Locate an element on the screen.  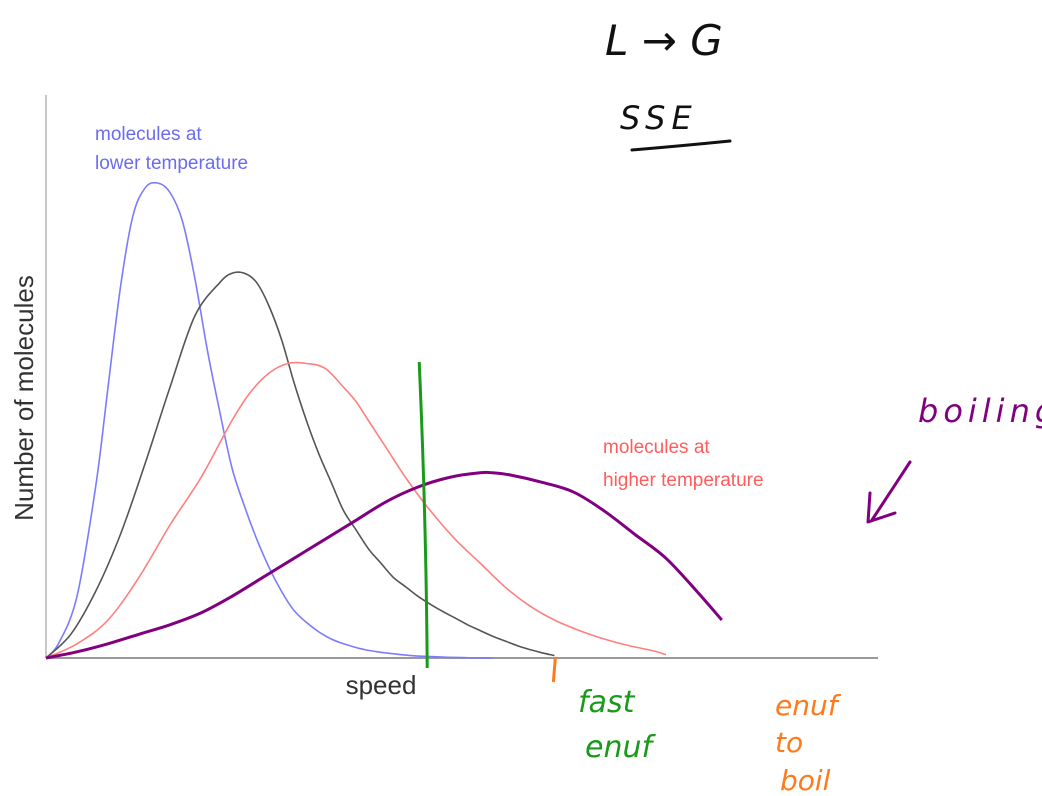
series-label-higher-line-1: molecules at is located at coordinates (656, 447).